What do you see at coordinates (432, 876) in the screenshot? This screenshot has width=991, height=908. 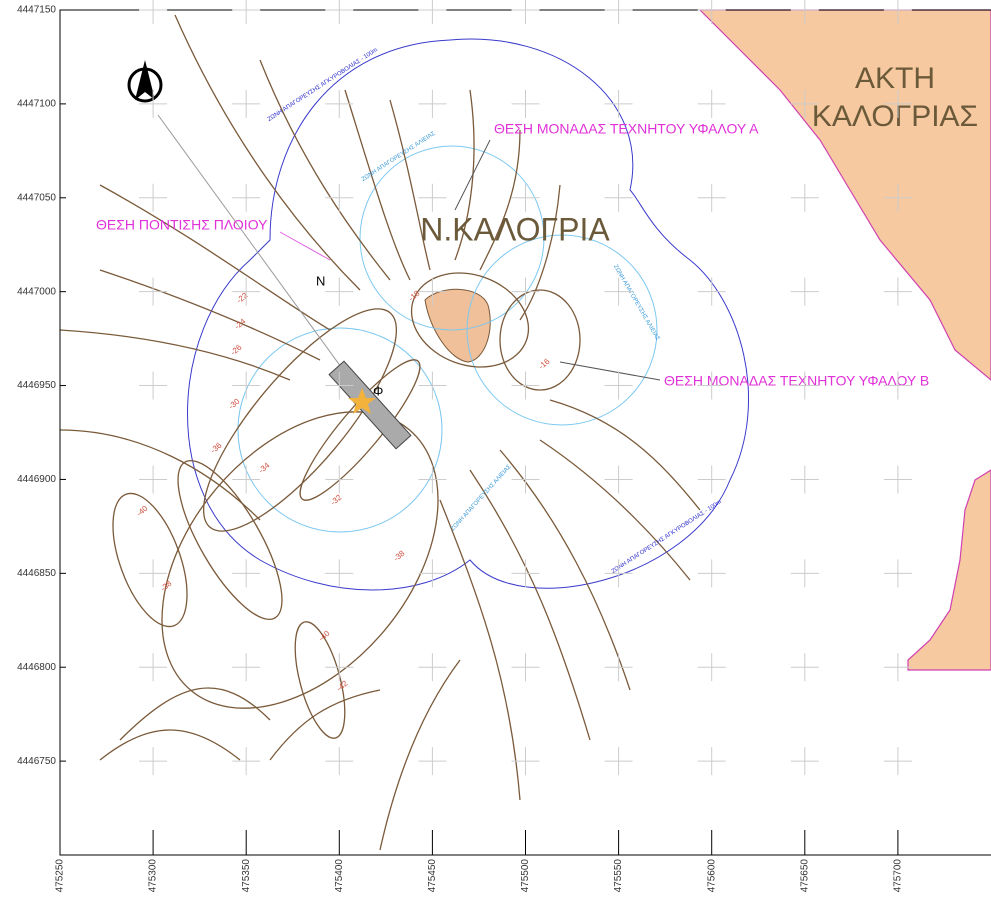 I see `x-tick-label: 475450` at bounding box center [432, 876].